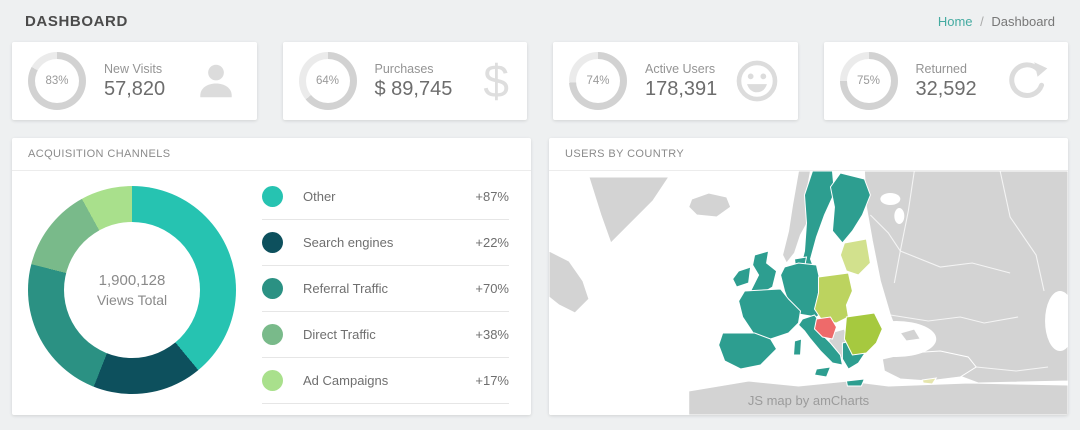 This screenshot has width=1080, height=430. I want to click on legend-label: Referral Traffic, so click(346, 288).